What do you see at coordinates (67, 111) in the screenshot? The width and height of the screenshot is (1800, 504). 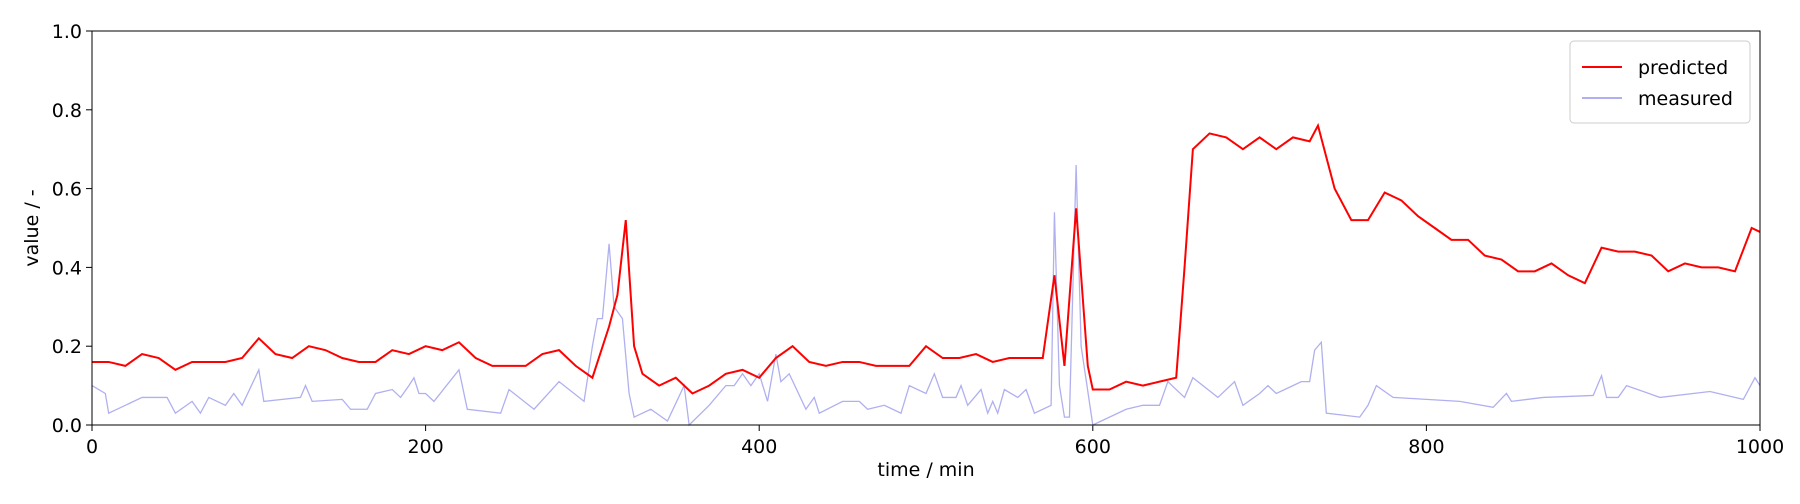 I see `y-tick-label: 0.8` at bounding box center [67, 111].